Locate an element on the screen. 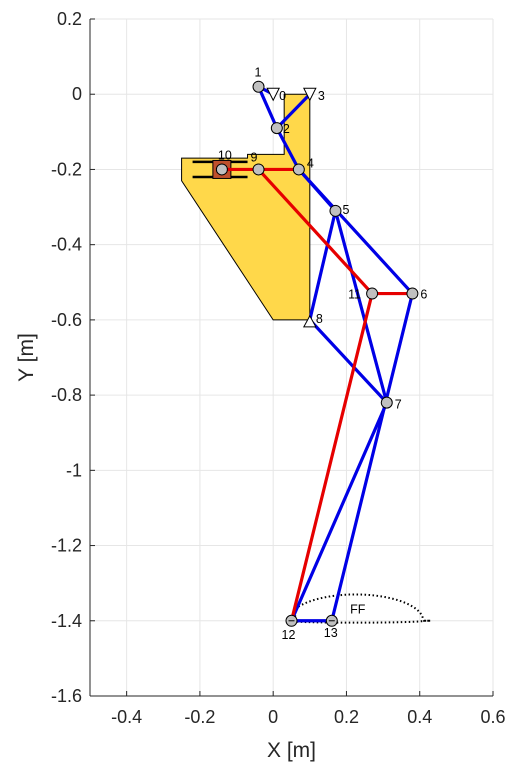 The image size is (531, 780). node-label-12: 12 is located at coordinates (289, 635).